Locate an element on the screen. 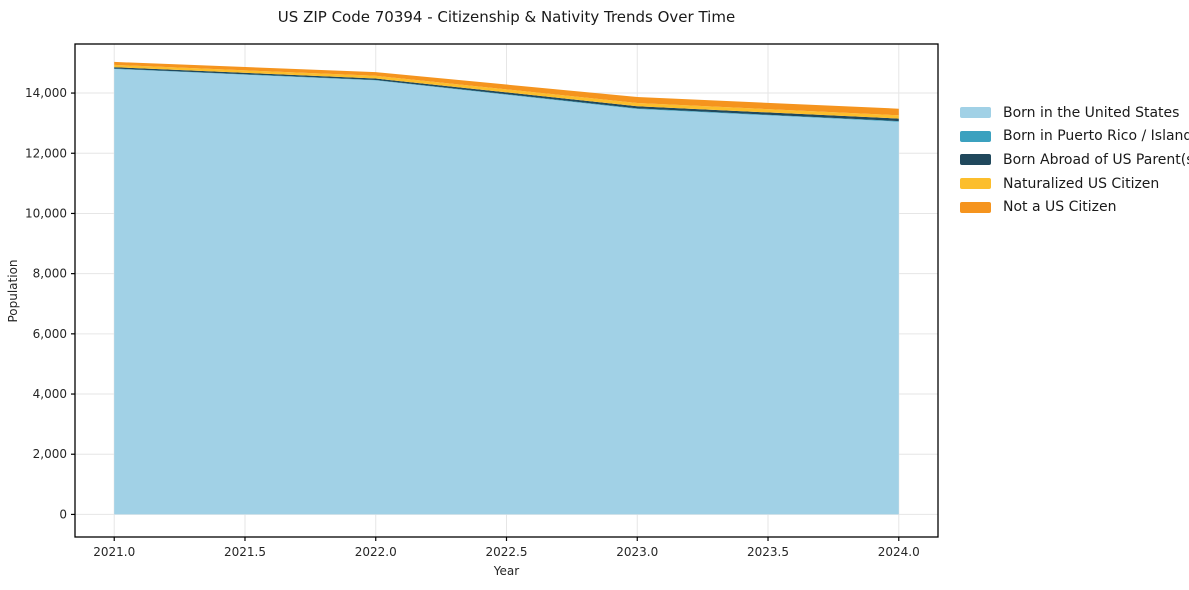 The width and height of the screenshot is (1189, 590). x-tick-label: 2021.5 is located at coordinates (245, 552).